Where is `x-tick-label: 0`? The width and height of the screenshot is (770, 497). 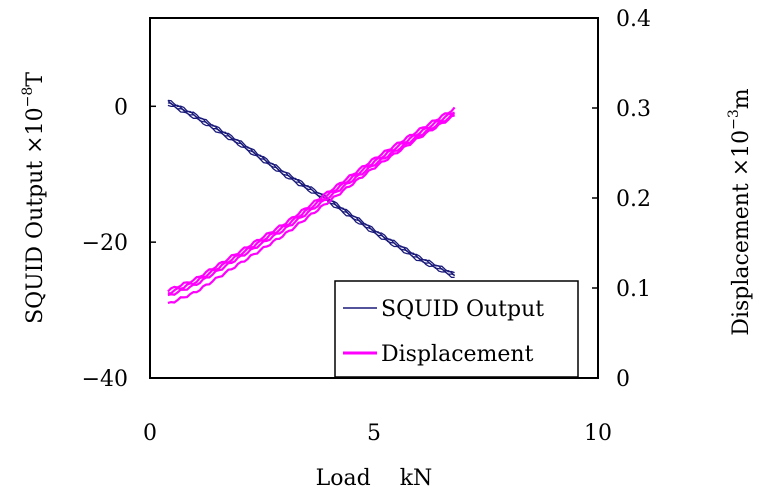 x-tick-label: 0 is located at coordinates (150, 433).